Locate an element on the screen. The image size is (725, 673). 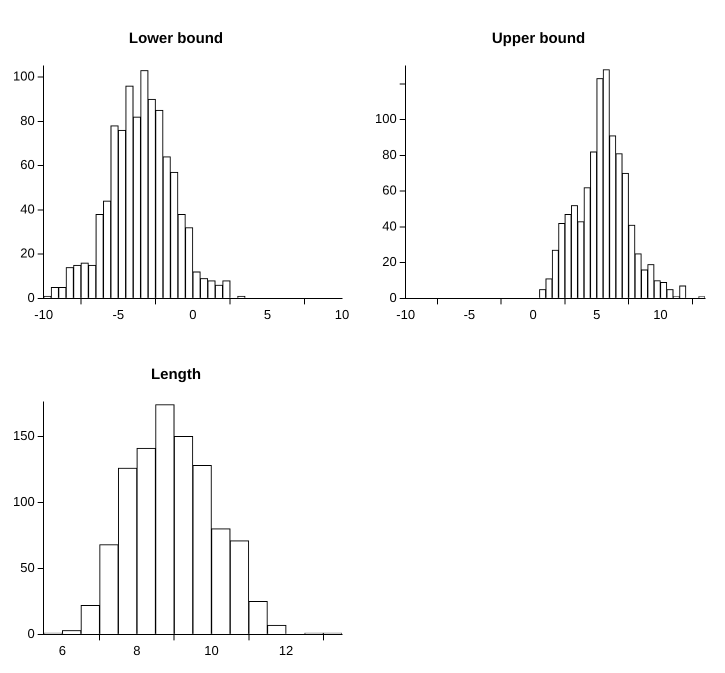
chart-title: Upper bound is located at coordinates (539, 39).